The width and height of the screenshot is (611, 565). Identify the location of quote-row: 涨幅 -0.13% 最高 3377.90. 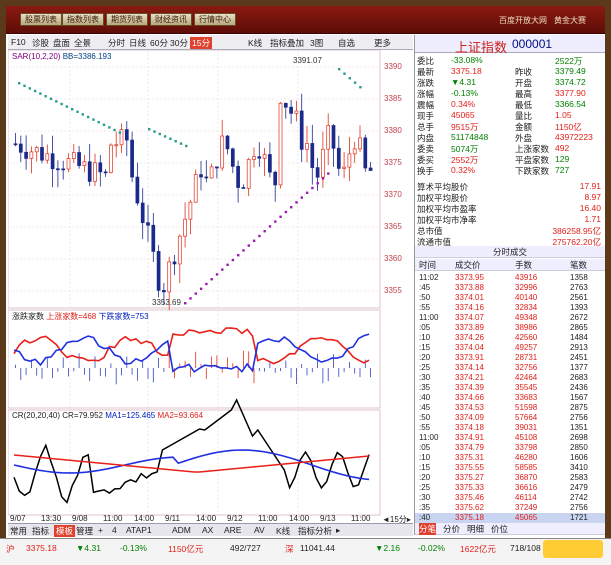
(510, 93).